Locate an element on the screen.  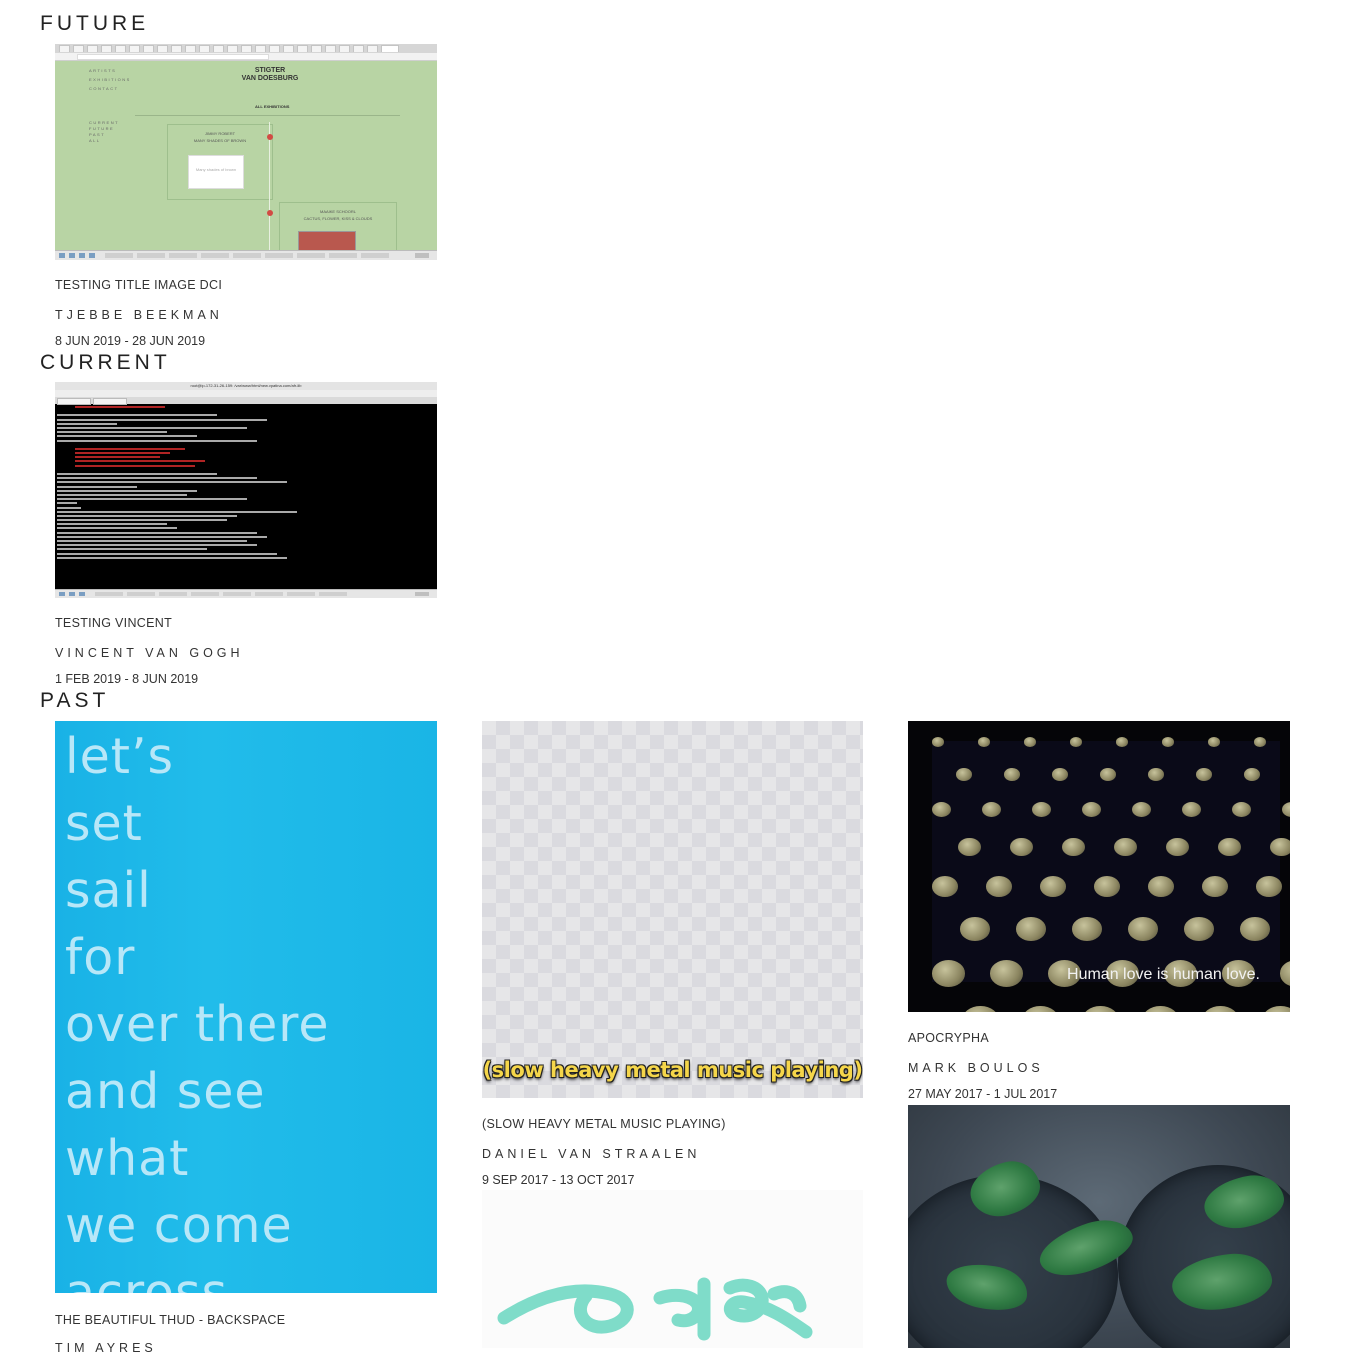
exhibition-image-handwriting is located at coordinates (672, 1269).